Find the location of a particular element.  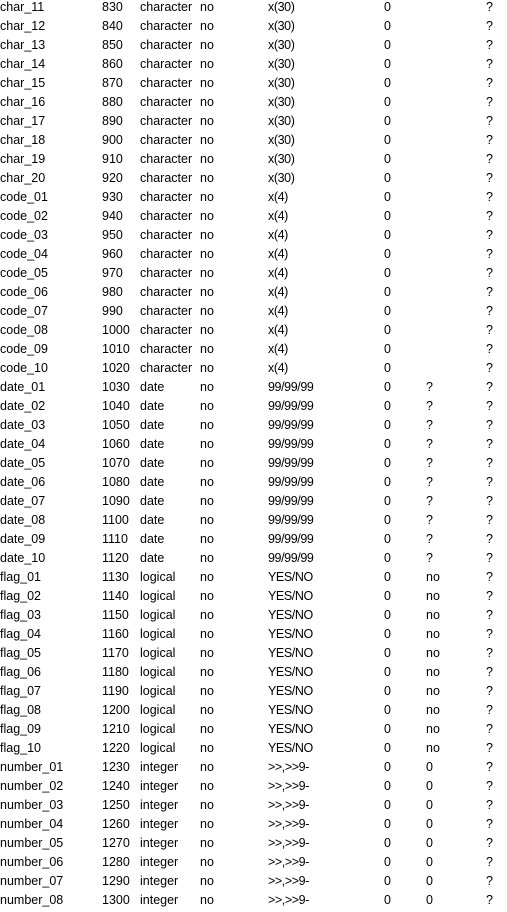

field-order-cell: 990 is located at coordinates (112, 311).